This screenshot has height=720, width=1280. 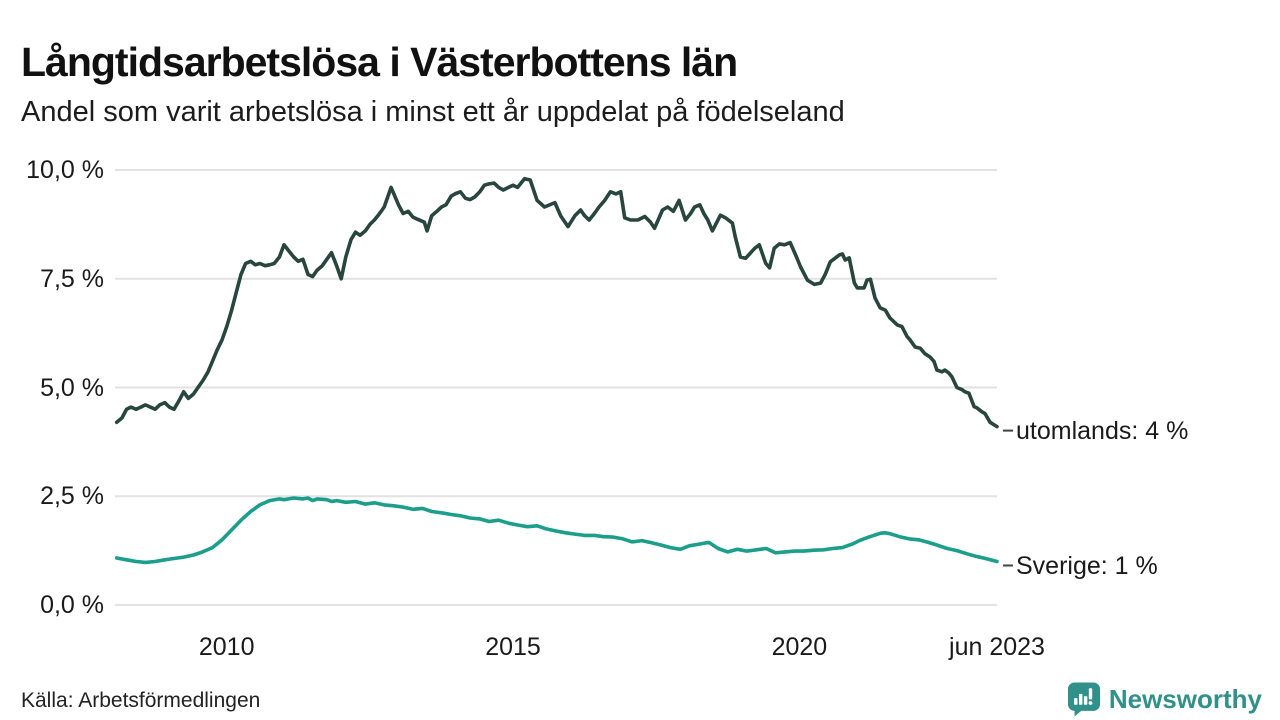 I want to click on y-tick-label: 7,5 %, so click(x=72, y=278).